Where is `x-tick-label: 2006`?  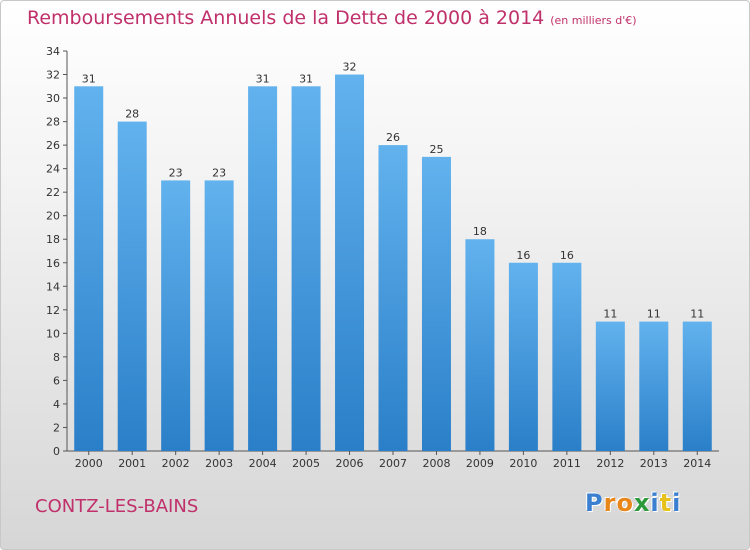 x-tick-label: 2006 is located at coordinates (350, 463).